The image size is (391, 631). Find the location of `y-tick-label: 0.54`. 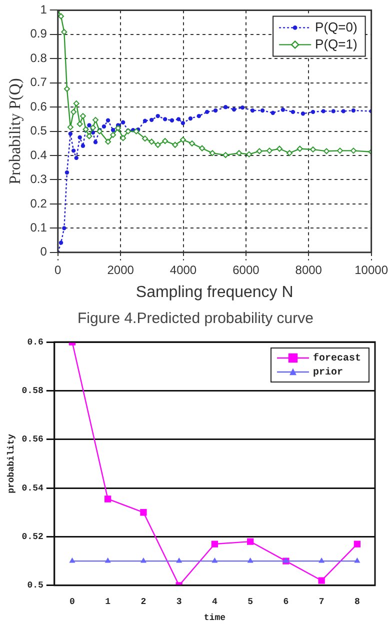

y-tick-label: 0.54 is located at coordinates (33, 488).